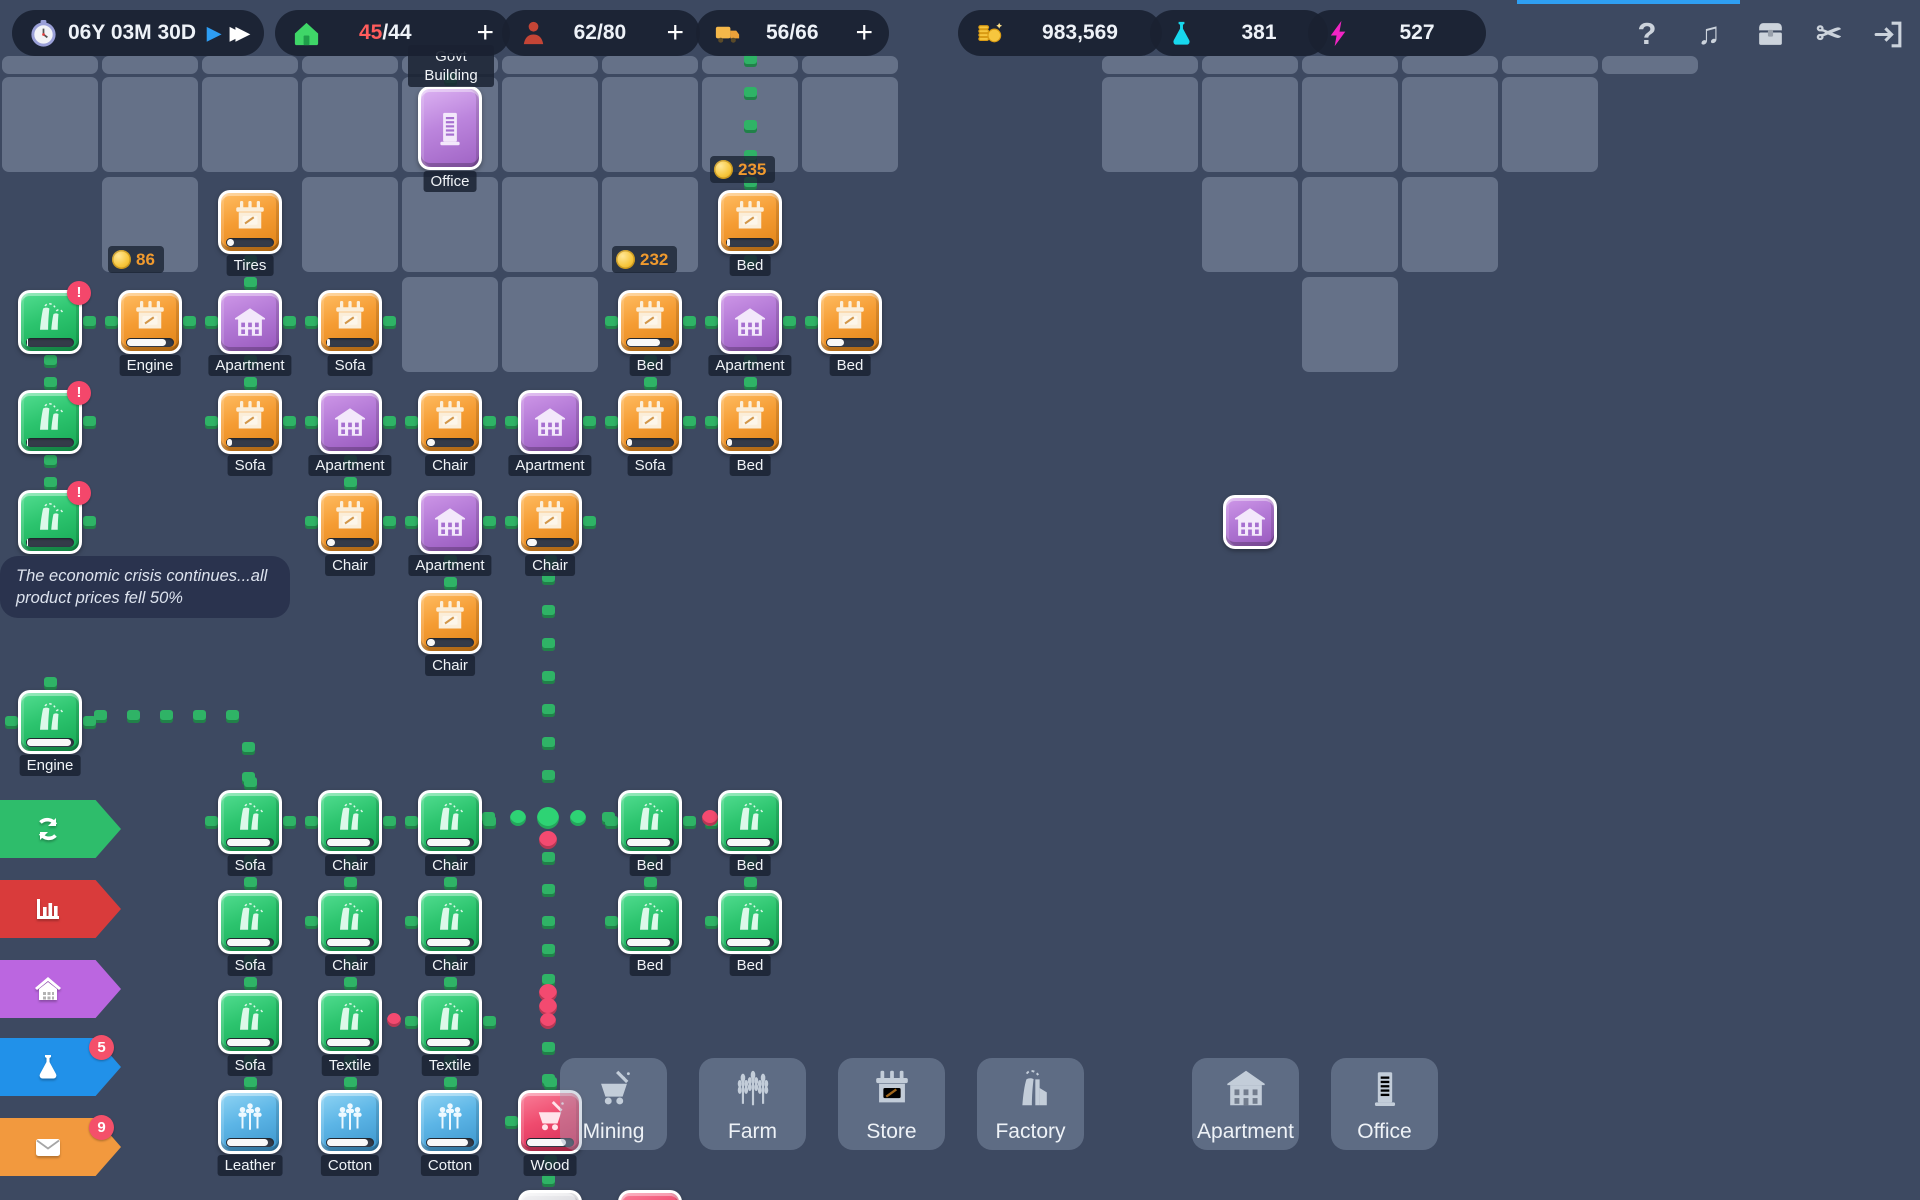 The width and height of the screenshot is (1920, 1200). What do you see at coordinates (1384, 1104) in the screenshot?
I see `toolbar-office-button: Office` at bounding box center [1384, 1104].